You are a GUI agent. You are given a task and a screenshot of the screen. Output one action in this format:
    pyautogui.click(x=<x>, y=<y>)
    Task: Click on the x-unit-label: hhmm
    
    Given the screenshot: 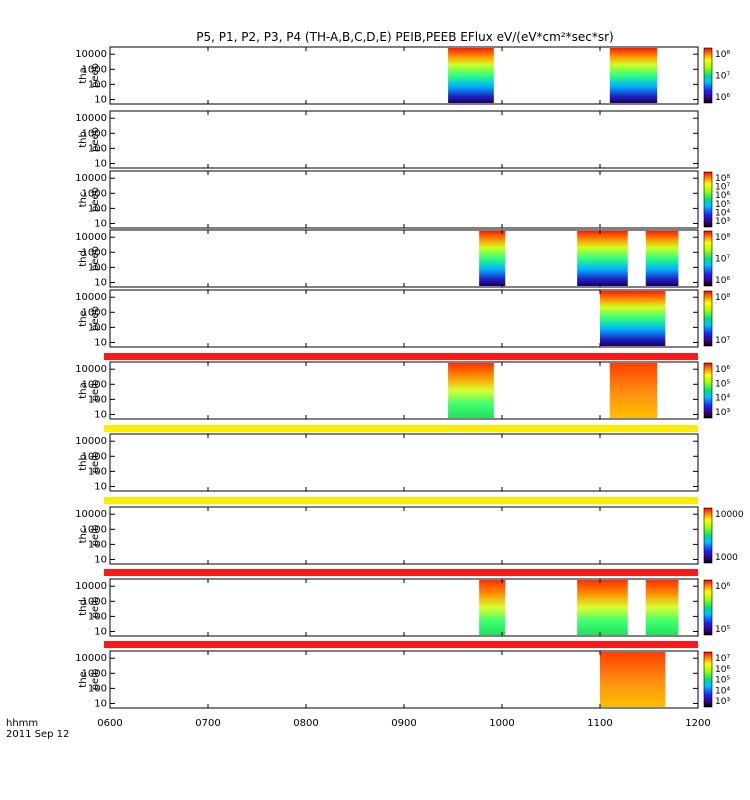 What is the action you would take?
    pyautogui.click(x=22, y=723)
    